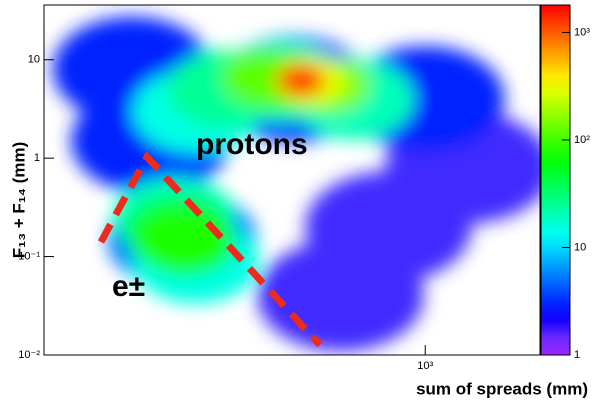 The width and height of the screenshot is (594, 408). What do you see at coordinates (502, 388) in the screenshot?
I see `x-axis-label: sum of spreads (mm)` at bounding box center [502, 388].